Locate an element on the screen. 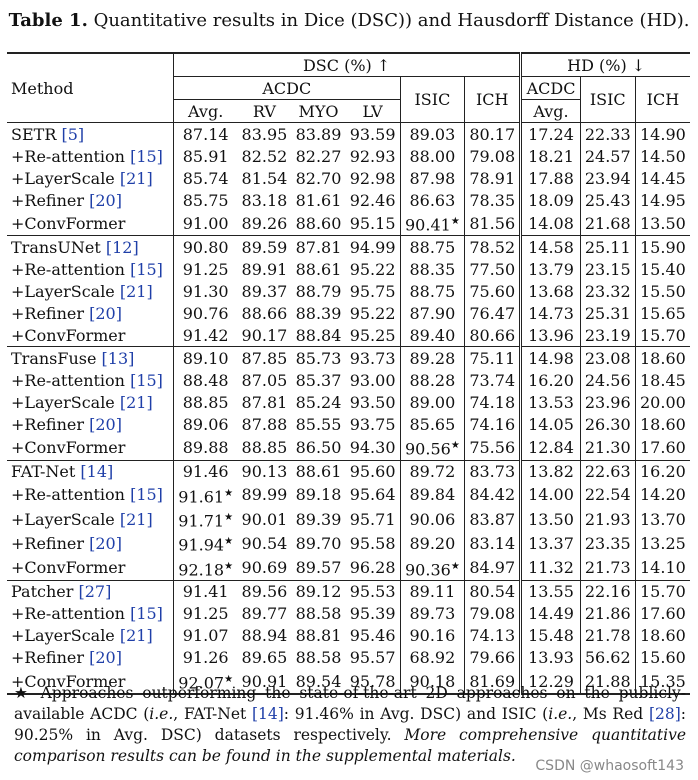 This screenshot has height=780, width=698. value: 83.18 is located at coordinates (264, 200).